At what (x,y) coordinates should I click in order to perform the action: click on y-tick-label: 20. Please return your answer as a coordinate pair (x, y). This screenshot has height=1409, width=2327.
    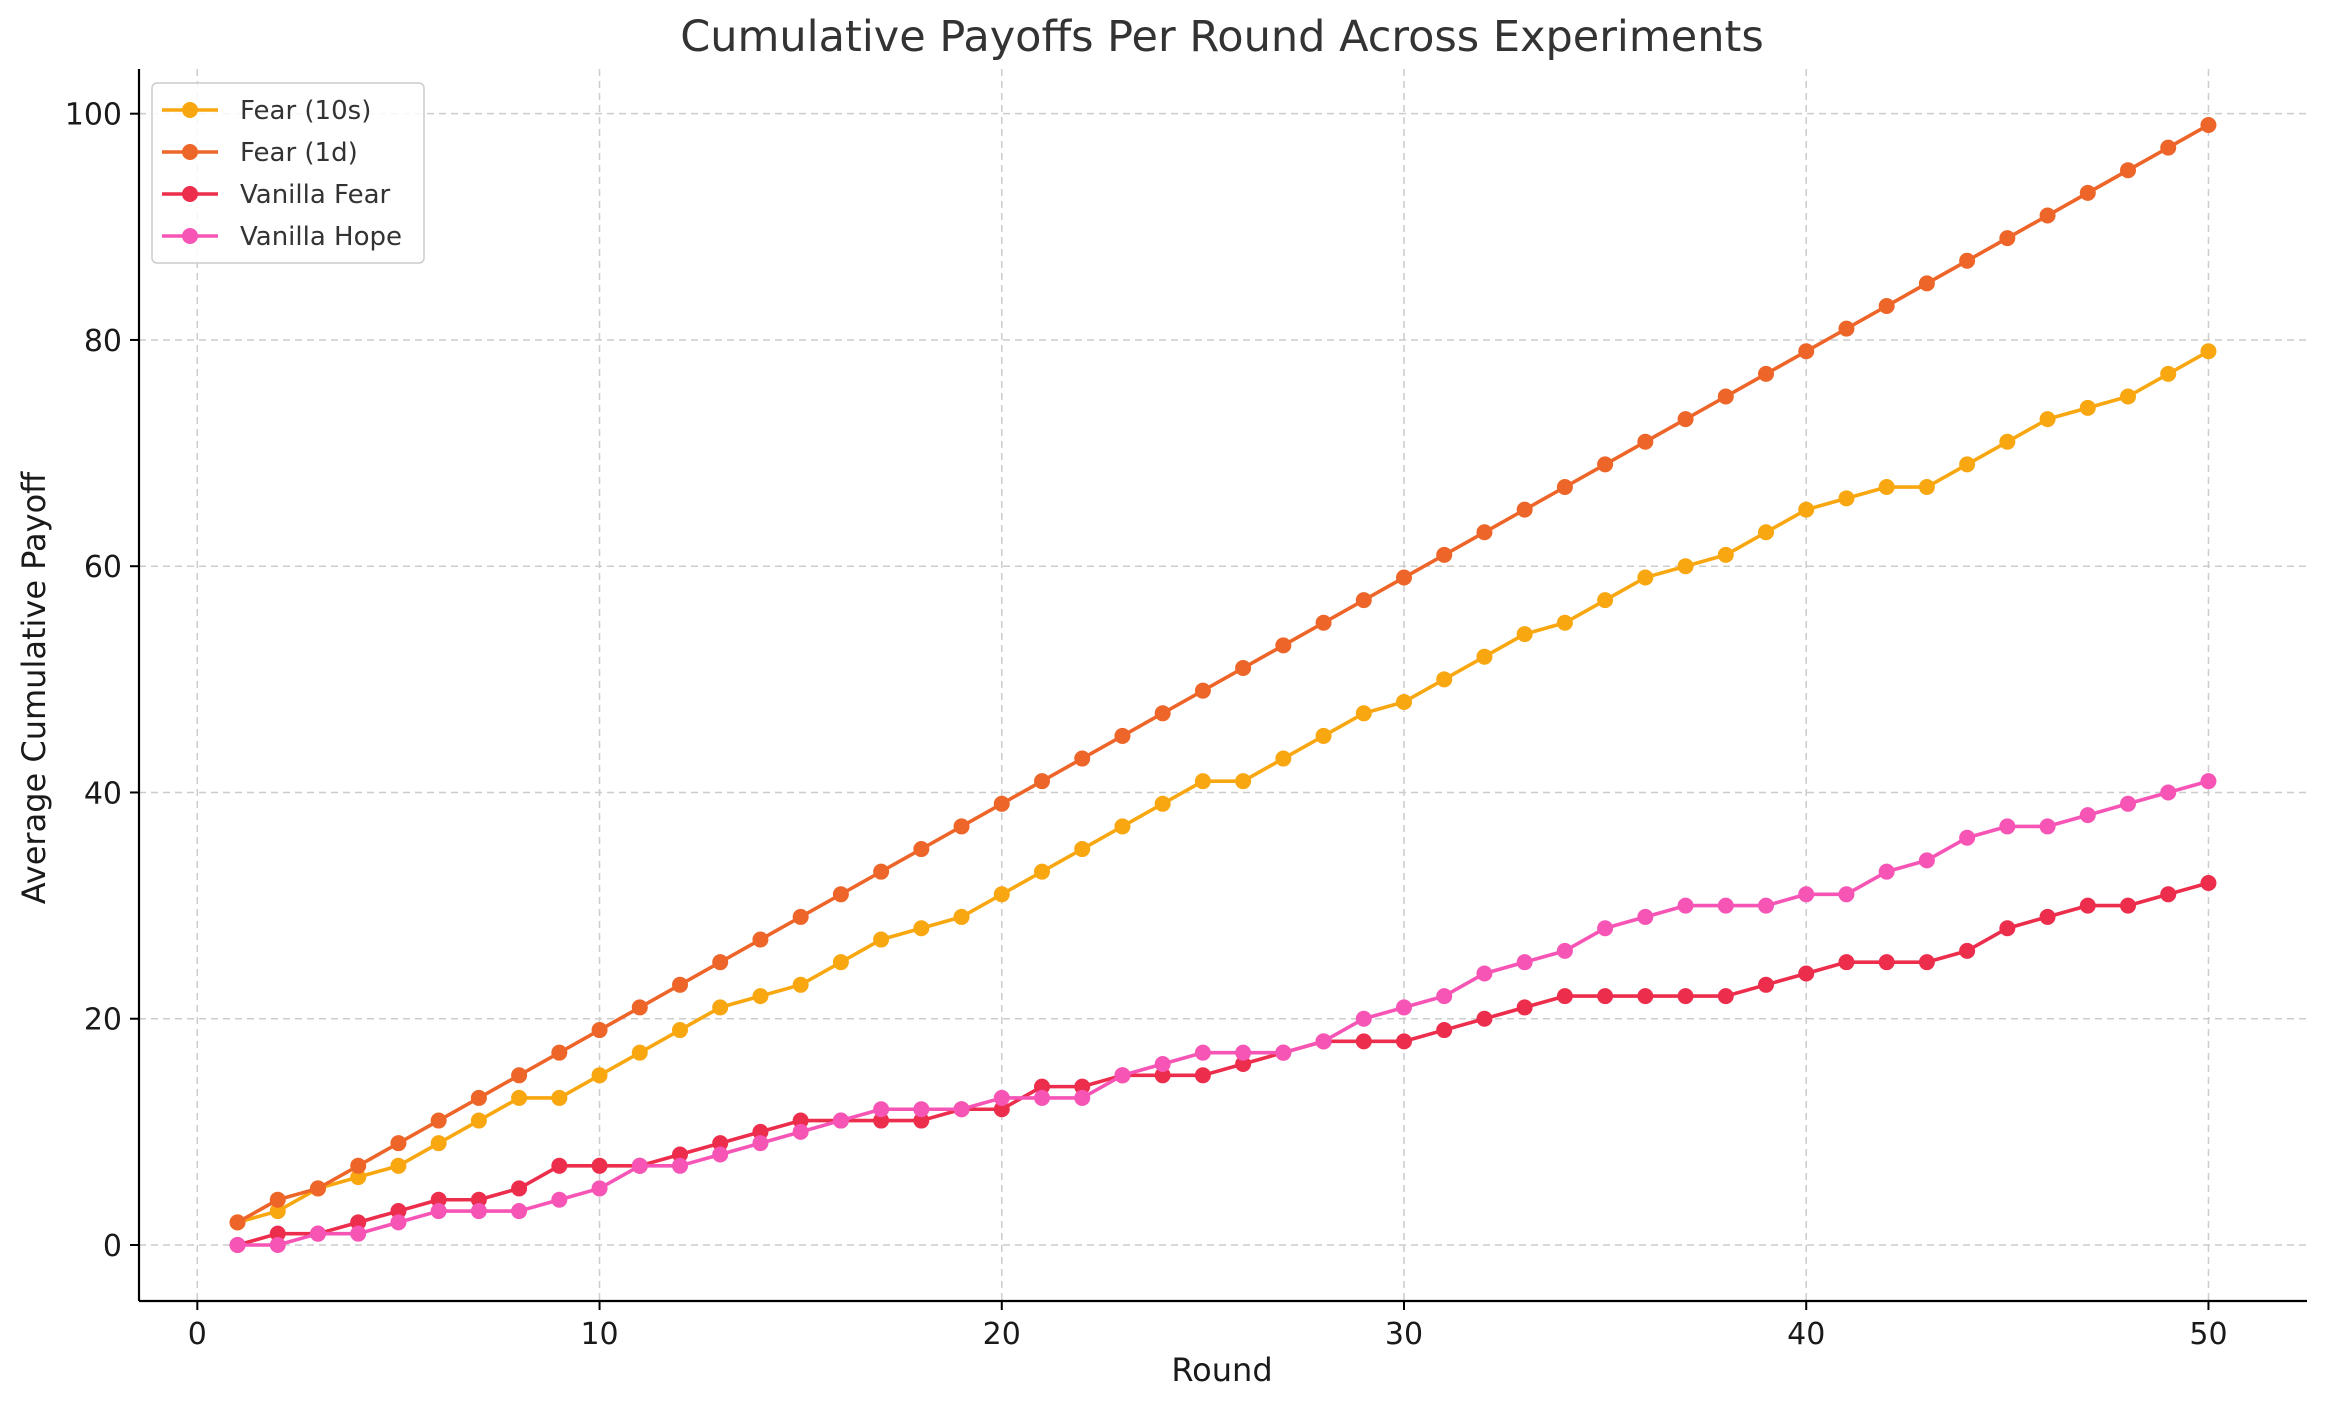
    Looking at the image, I should click on (103, 1020).